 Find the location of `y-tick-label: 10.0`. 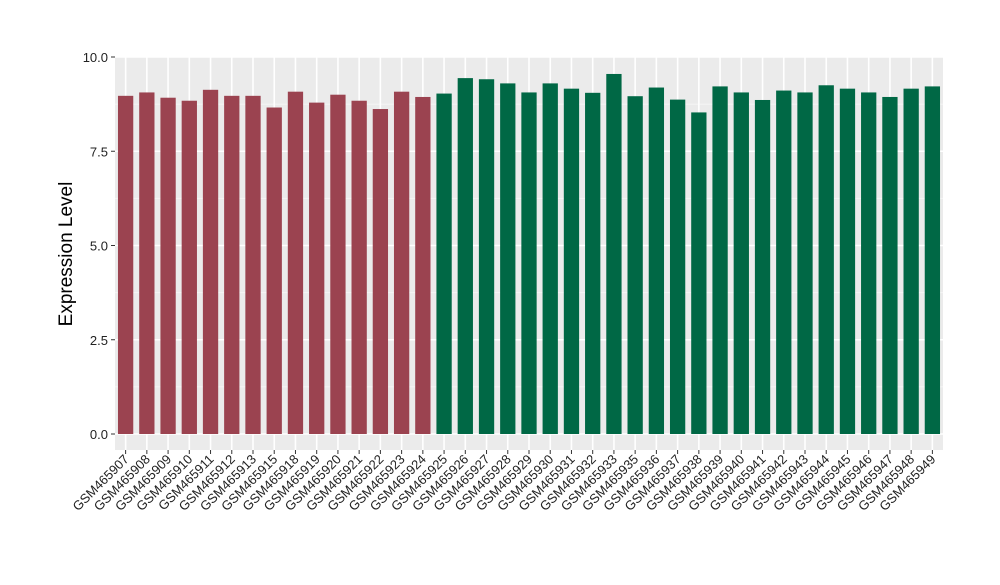

y-tick-label: 10.0 is located at coordinates (95, 57).